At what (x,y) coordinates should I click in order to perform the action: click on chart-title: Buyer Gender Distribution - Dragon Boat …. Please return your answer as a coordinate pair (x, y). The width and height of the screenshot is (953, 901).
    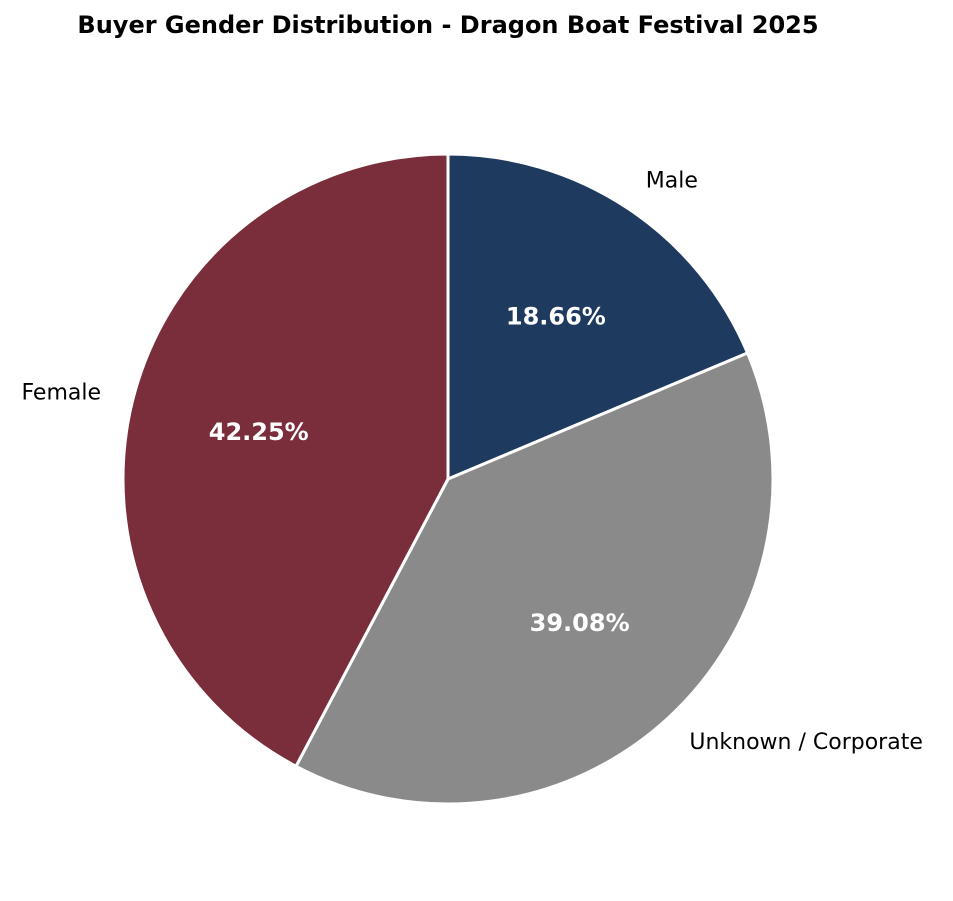
    Looking at the image, I should click on (447, 25).